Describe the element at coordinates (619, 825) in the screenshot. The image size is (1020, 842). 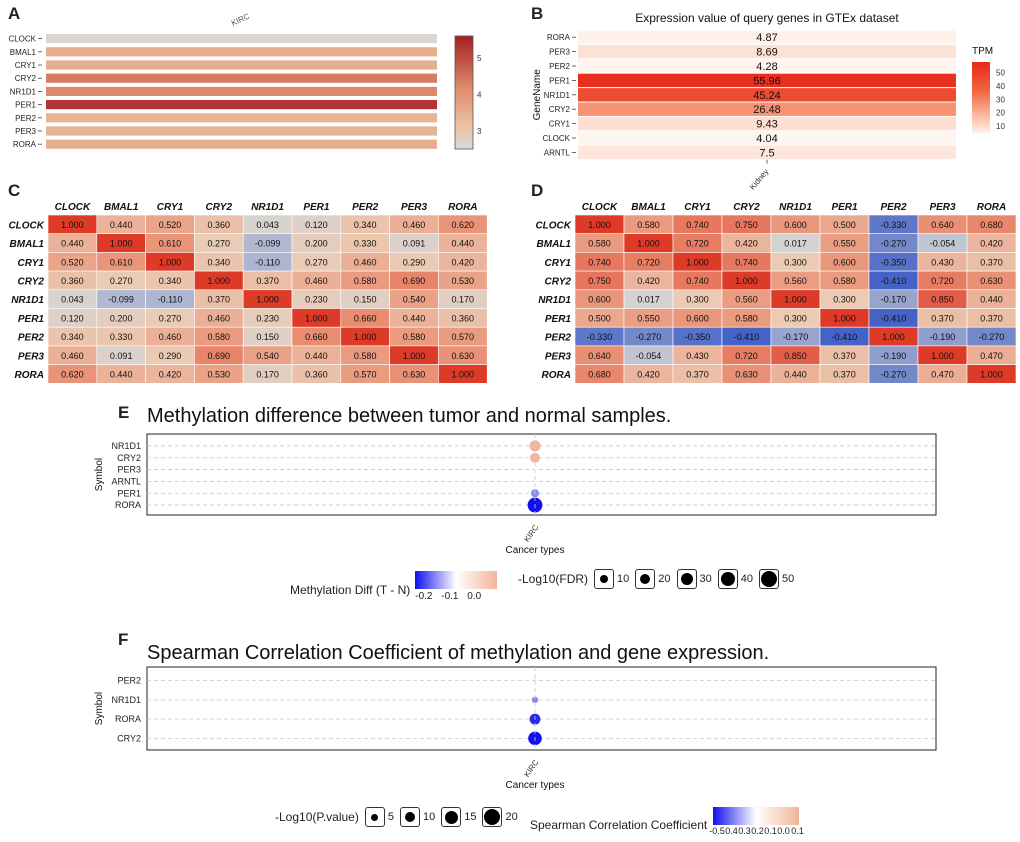
I see `legend-f-color-title: Spearman Correlation Coefficient` at that location.